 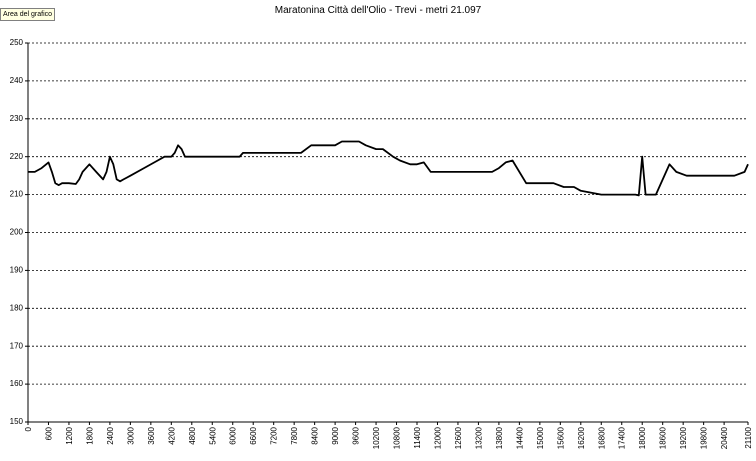 I want to click on x-tick-label-12000: 12000, so click(x=437, y=437).